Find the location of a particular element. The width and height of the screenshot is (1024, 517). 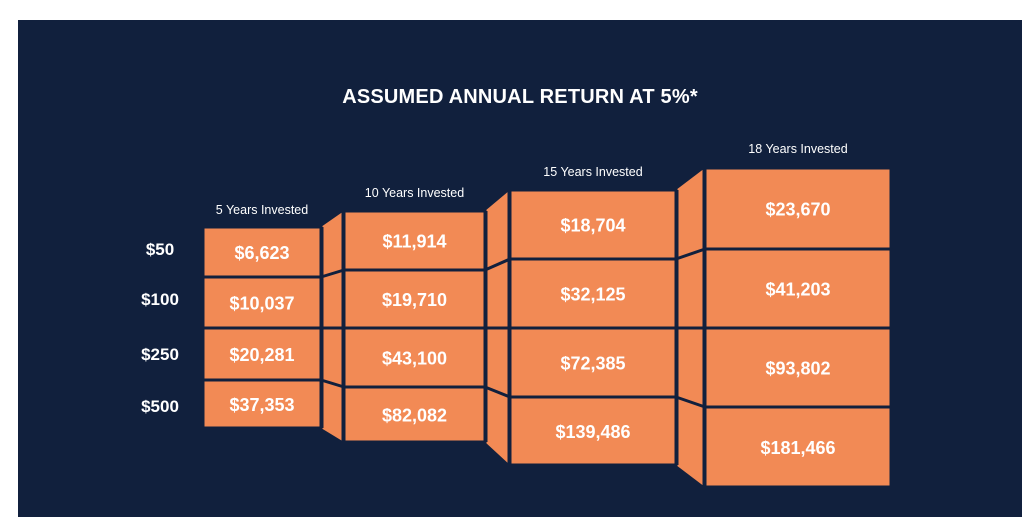

cell-value: $32,125 is located at coordinates (592, 295).